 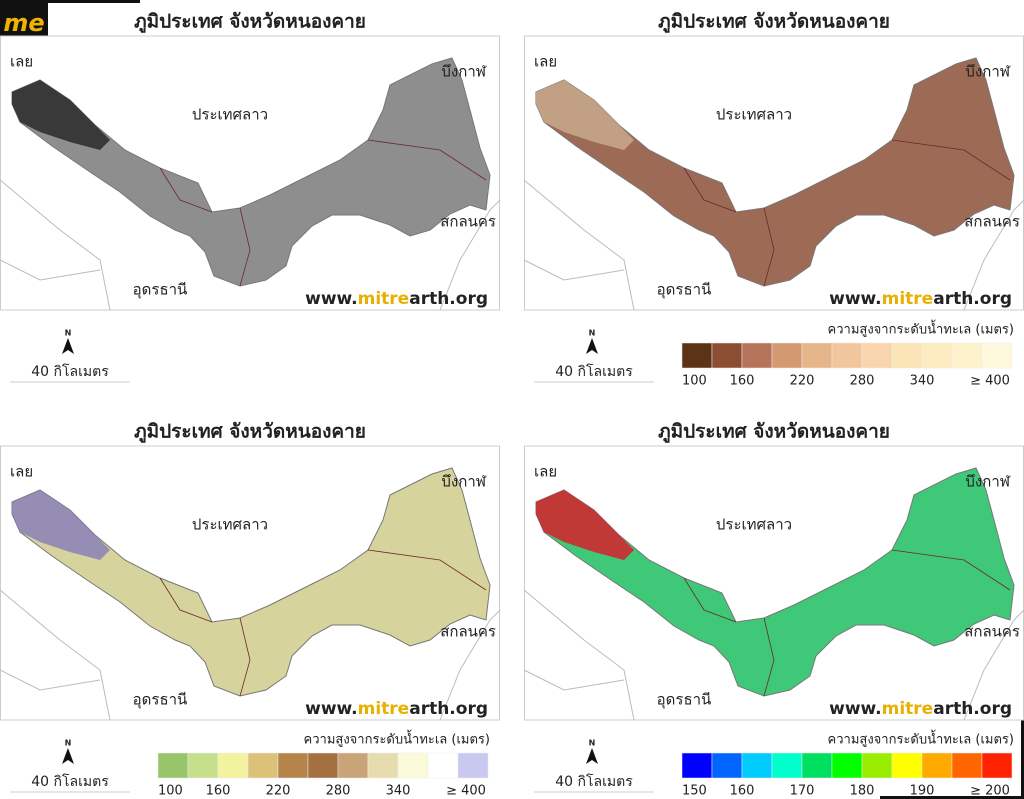 I want to click on legend-label: 150, so click(x=694, y=791).